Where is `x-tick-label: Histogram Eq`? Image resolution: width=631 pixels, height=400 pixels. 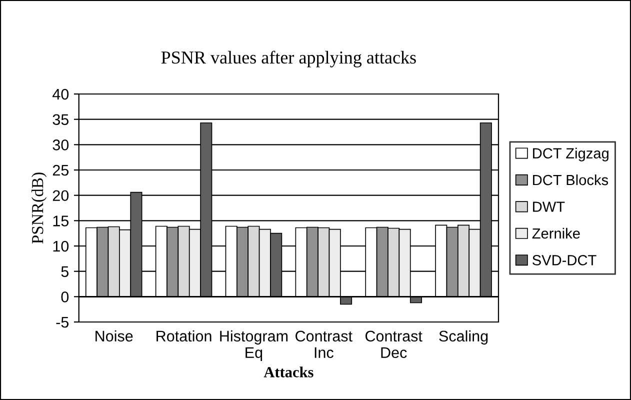 x-tick-label: Histogram Eq is located at coordinates (254, 346).